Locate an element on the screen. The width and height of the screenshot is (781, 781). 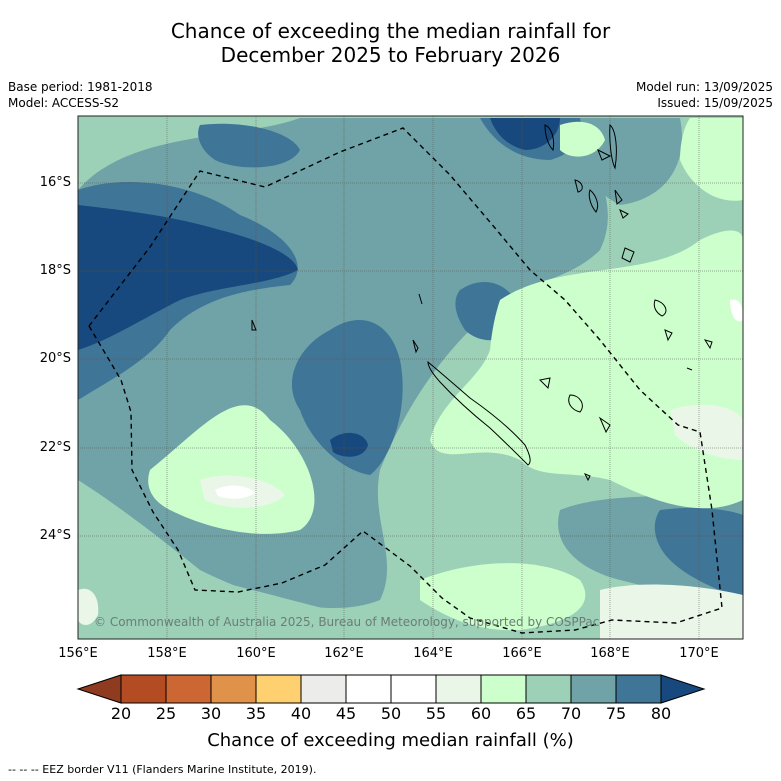
chesterfield-islands is located at coordinates (472, 332).